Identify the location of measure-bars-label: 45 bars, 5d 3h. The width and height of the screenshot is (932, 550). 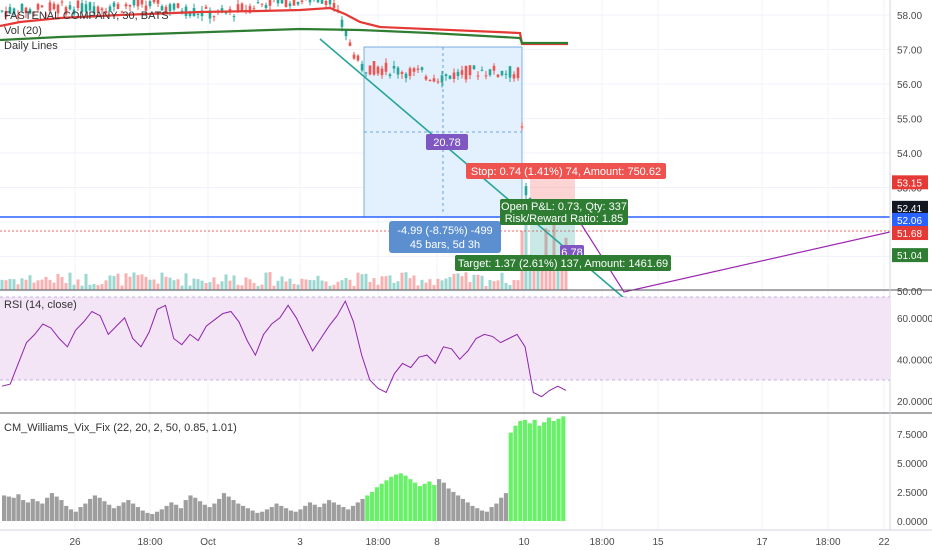
(445, 245).